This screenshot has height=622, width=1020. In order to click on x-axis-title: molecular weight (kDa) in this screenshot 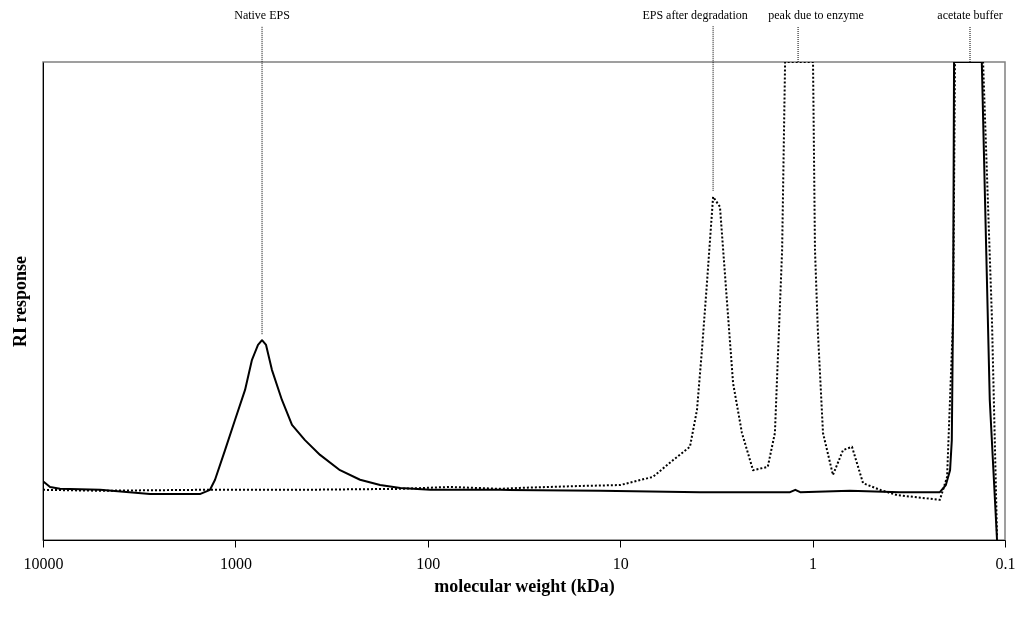, I will do `click(524, 586)`.